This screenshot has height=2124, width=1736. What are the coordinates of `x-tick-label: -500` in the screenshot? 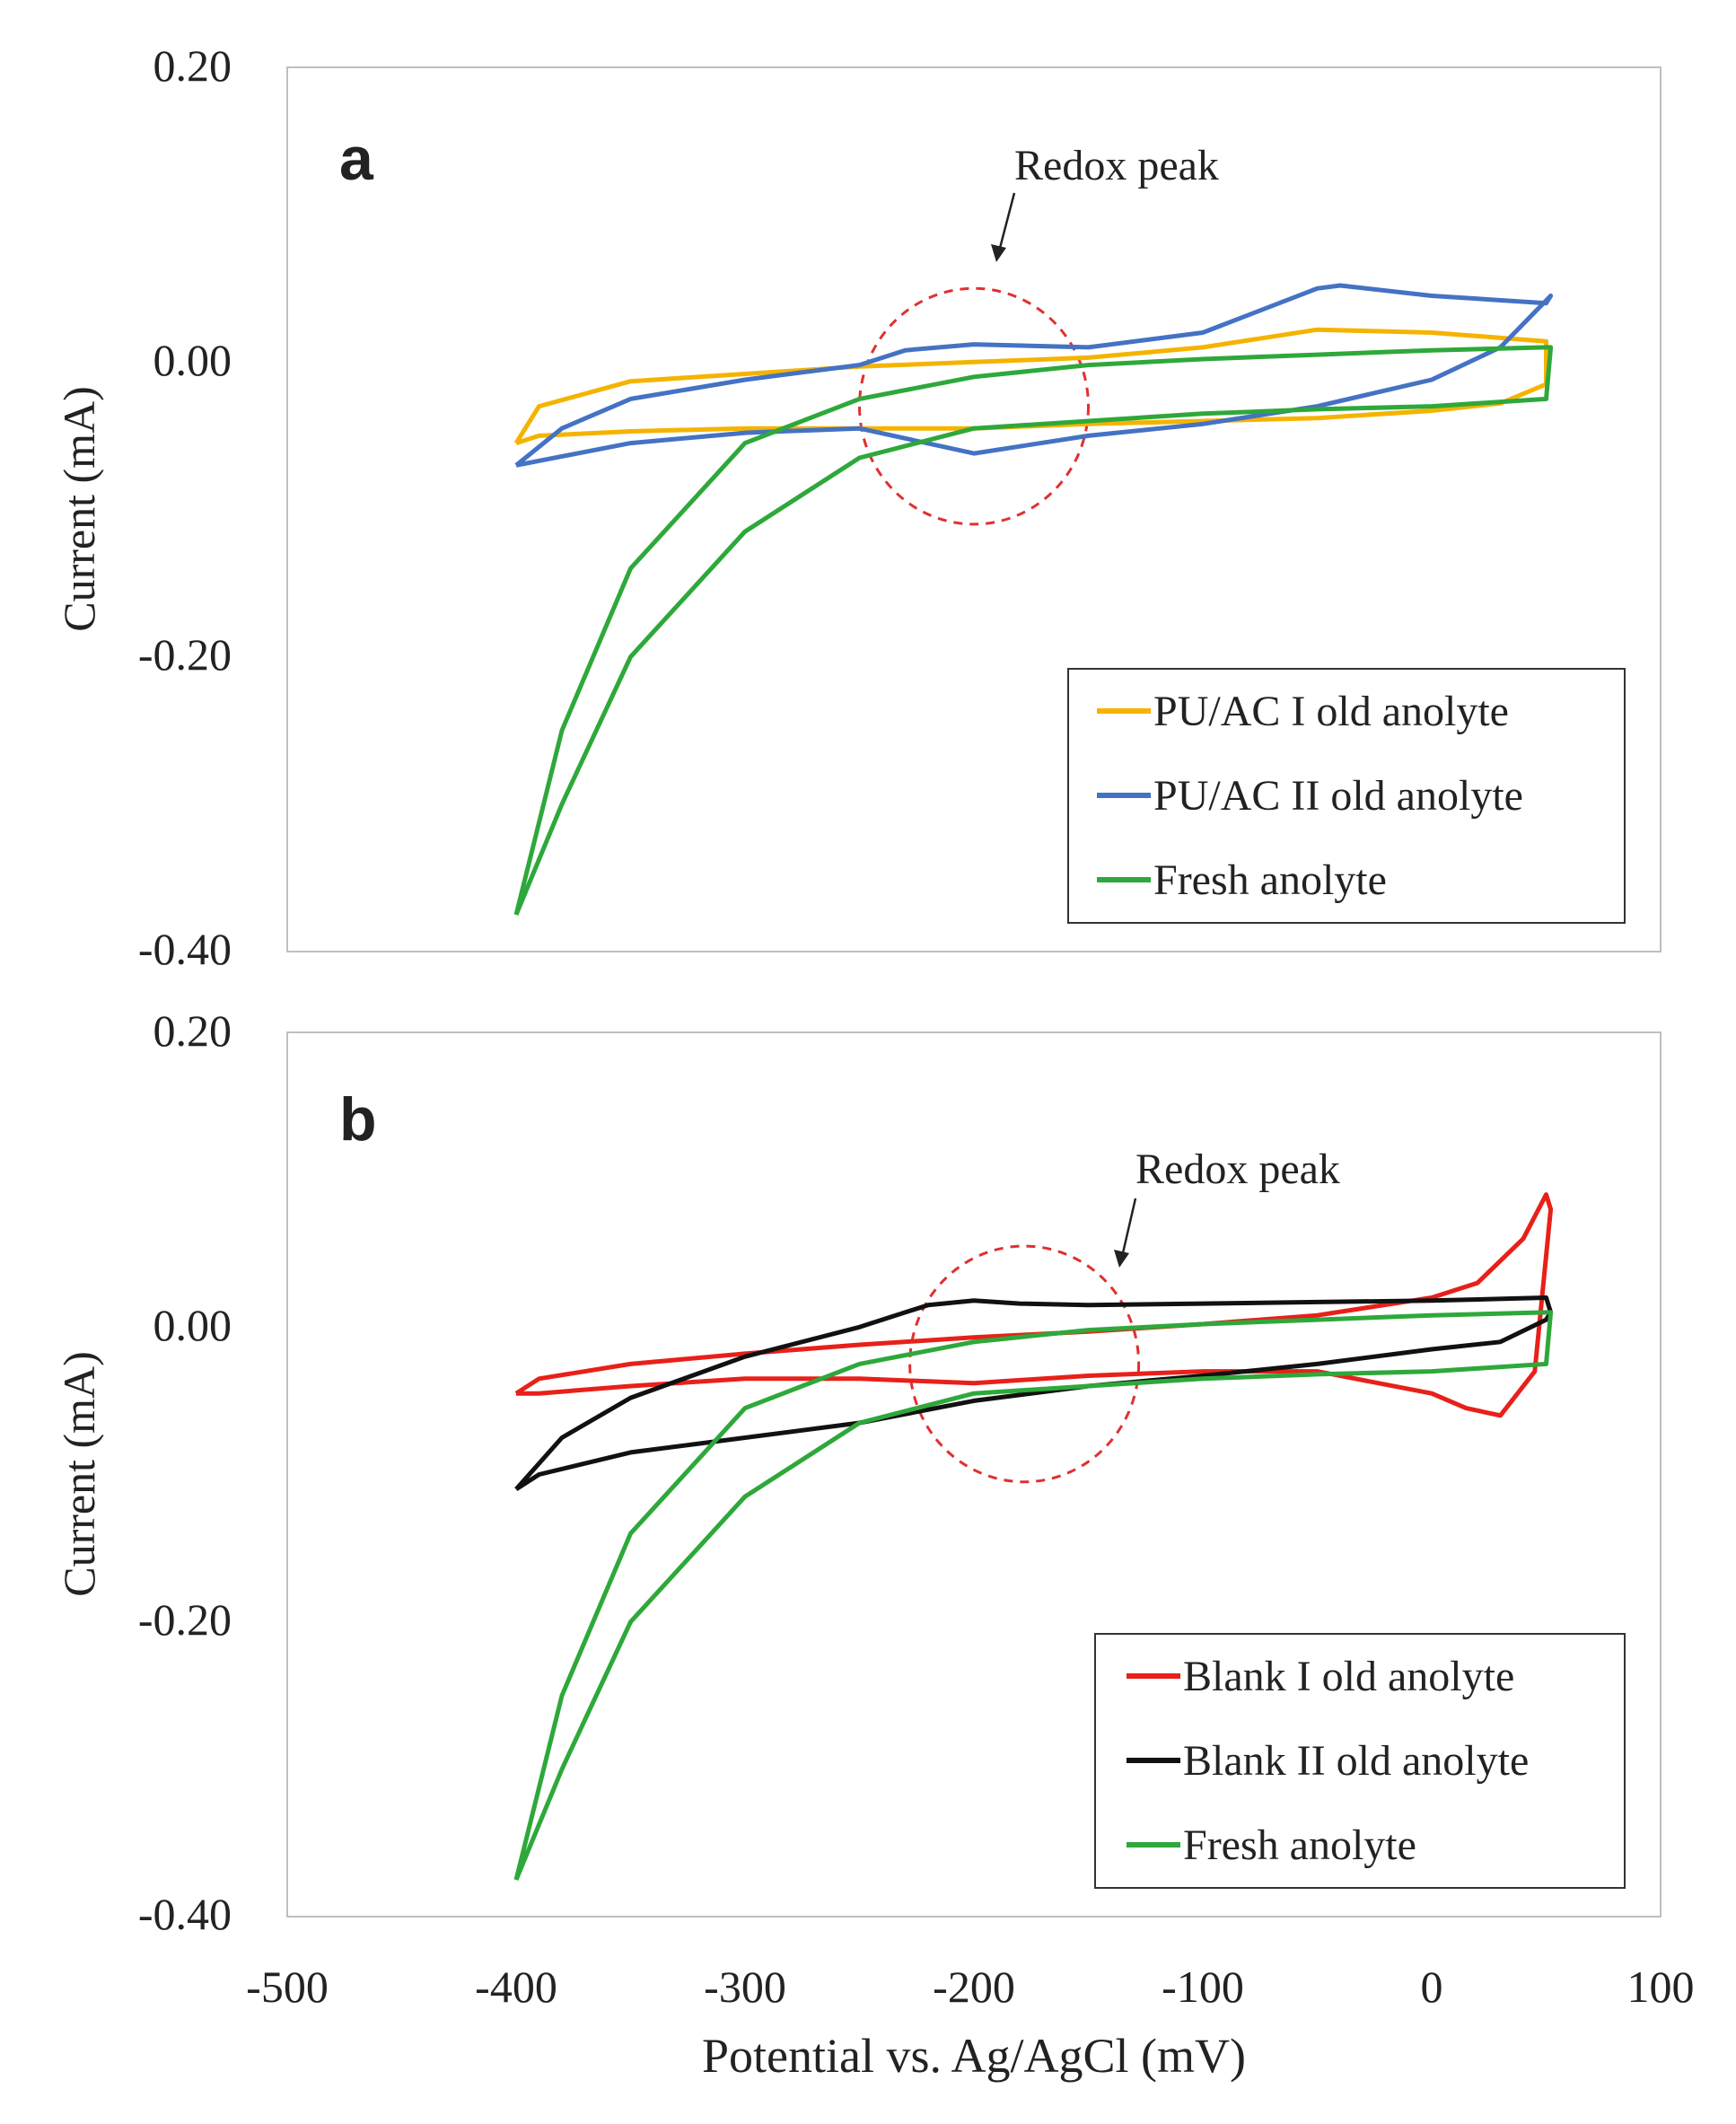 It's located at (288, 1987).